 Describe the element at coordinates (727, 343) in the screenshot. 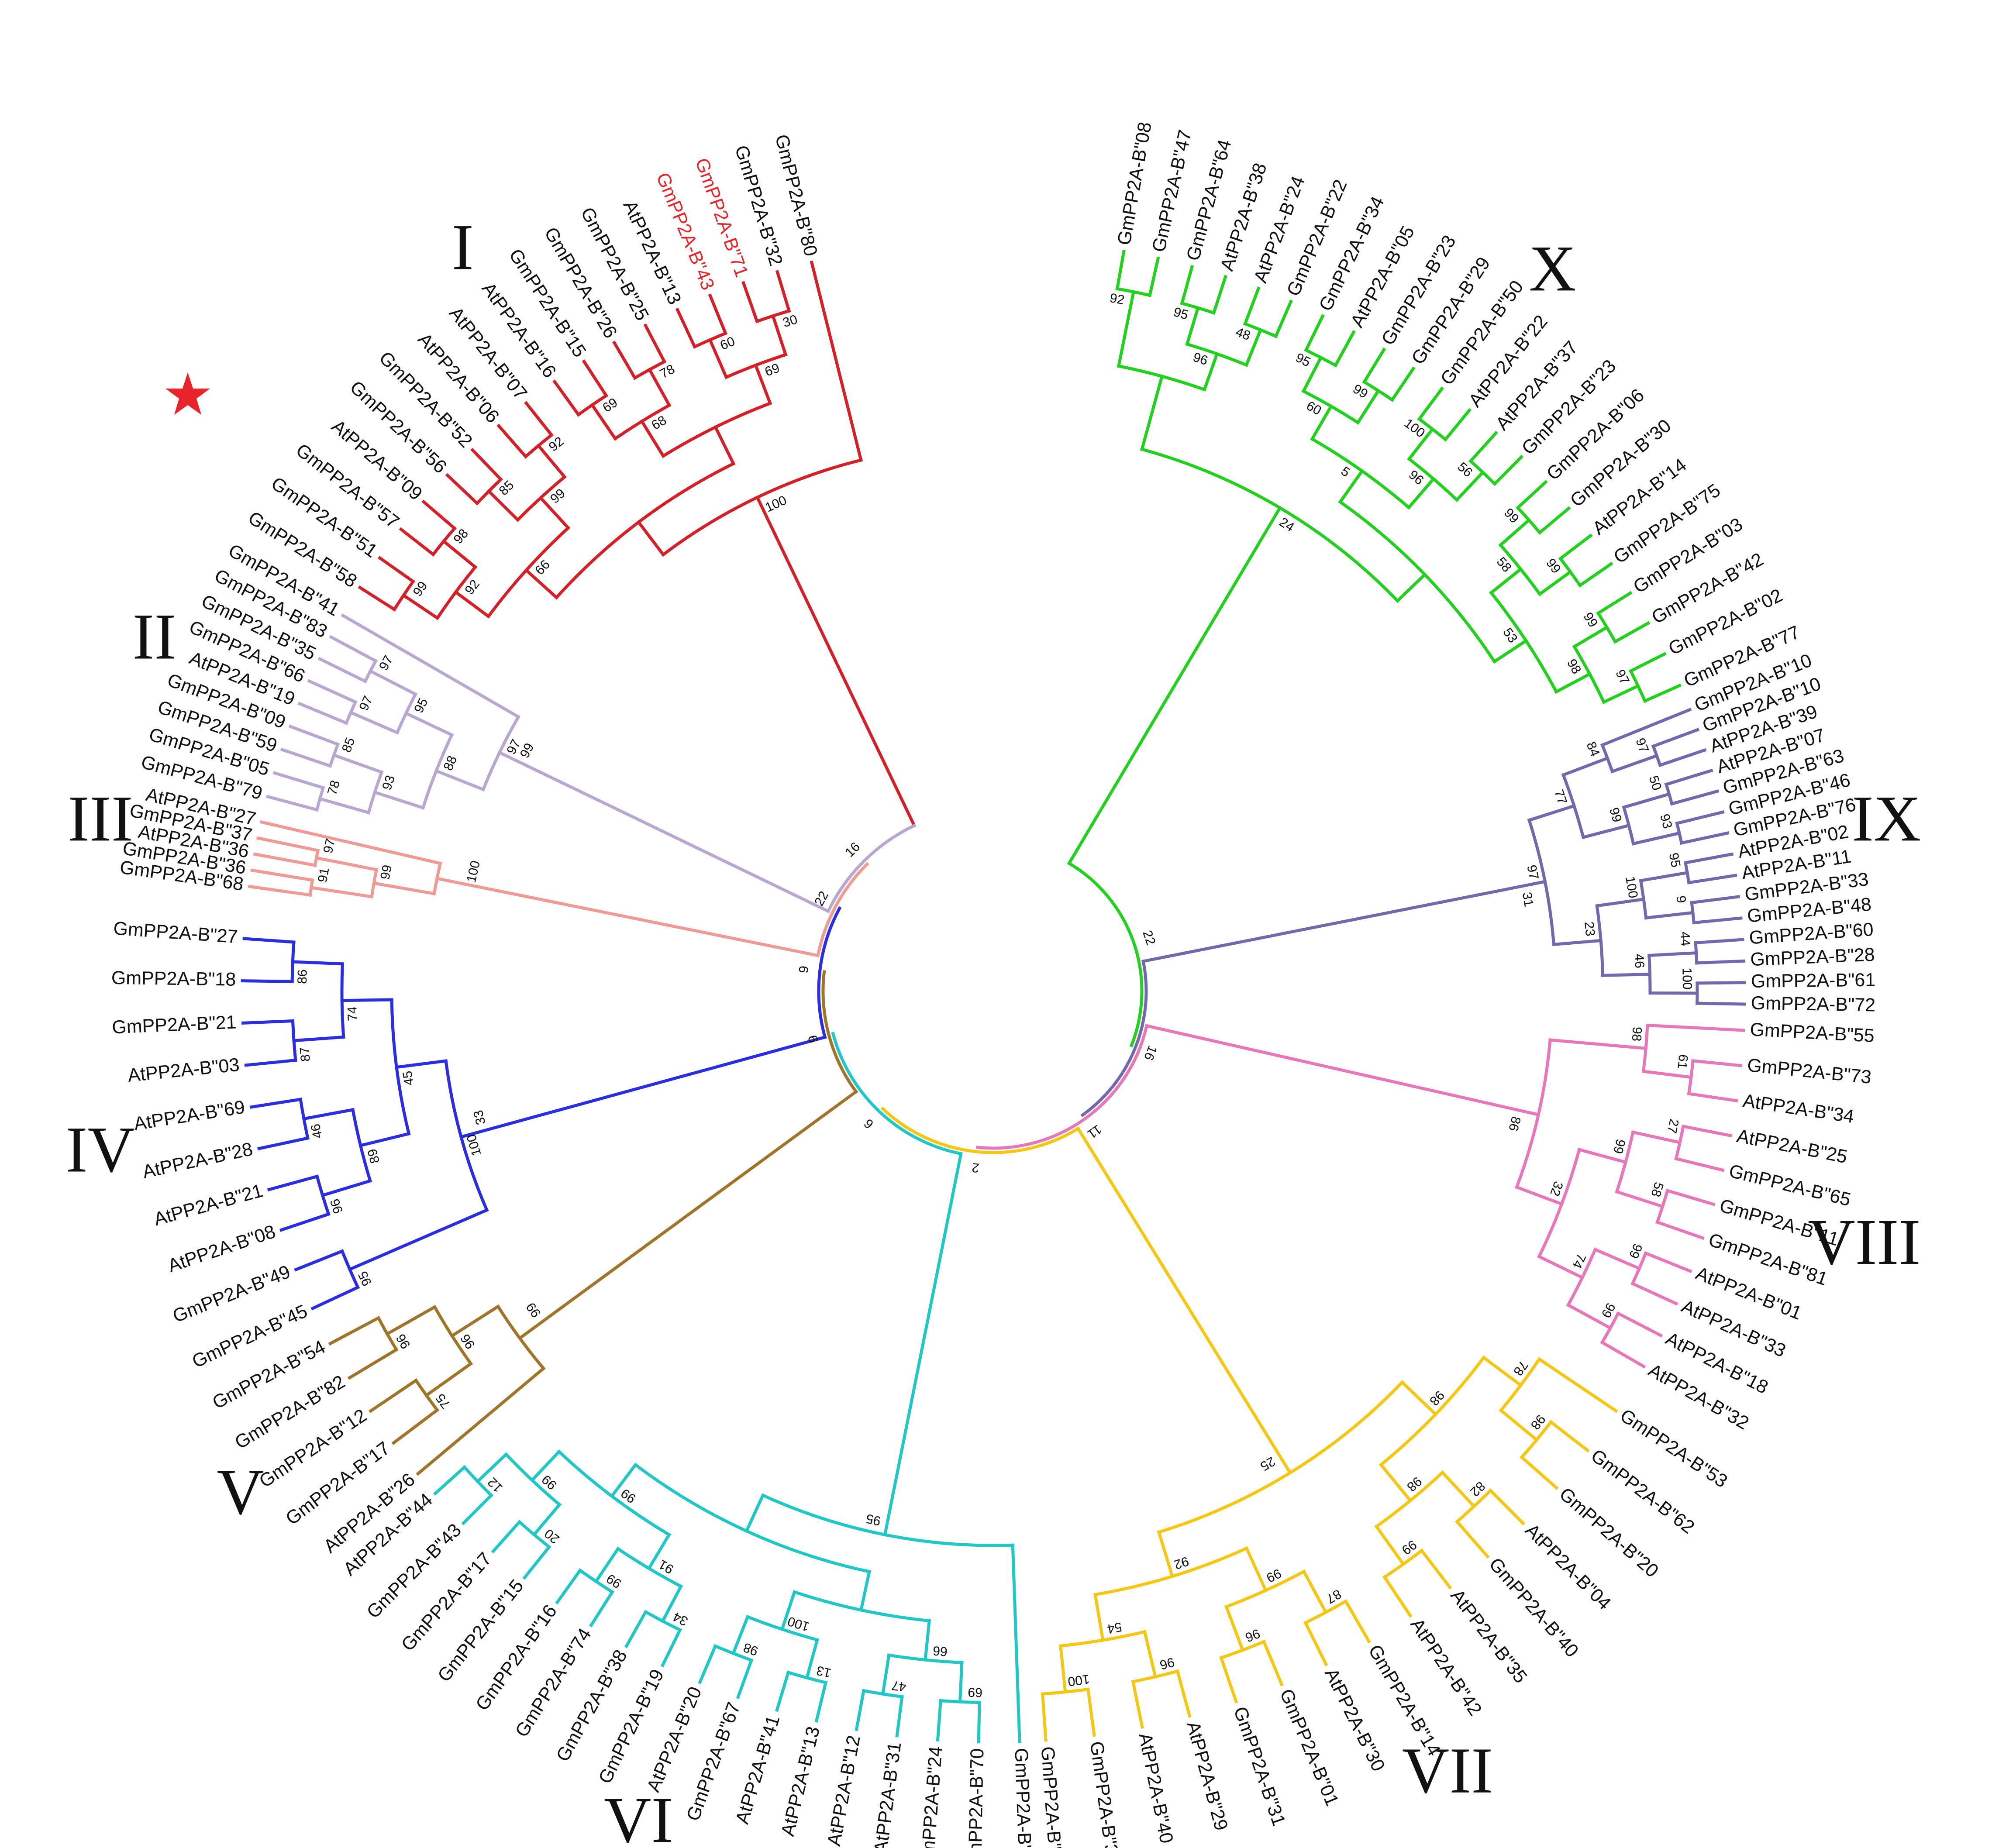

I see `bootstrap-value: 60` at that location.